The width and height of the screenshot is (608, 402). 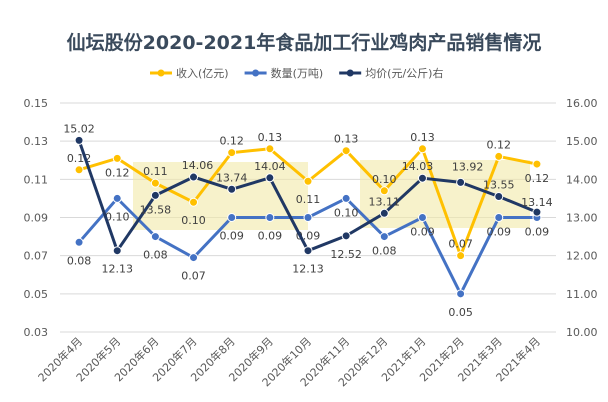 What do you see at coordinates (156, 209) in the screenshot?
I see `data-label: 13.58` at bounding box center [156, 209].